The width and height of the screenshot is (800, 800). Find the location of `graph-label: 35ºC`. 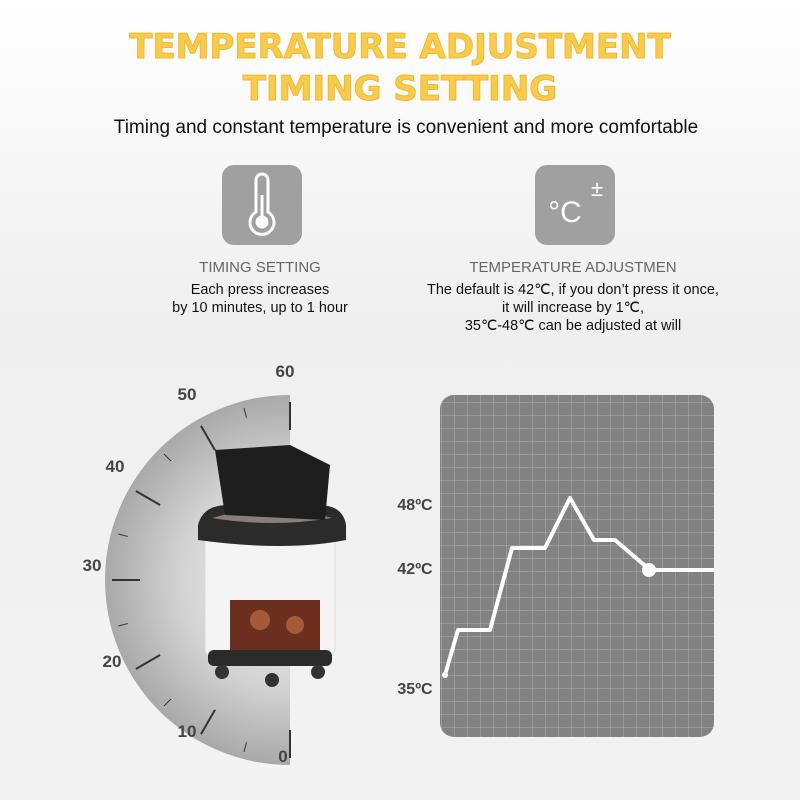

graph-label: 35ºC is located at coordinates (415, 689).